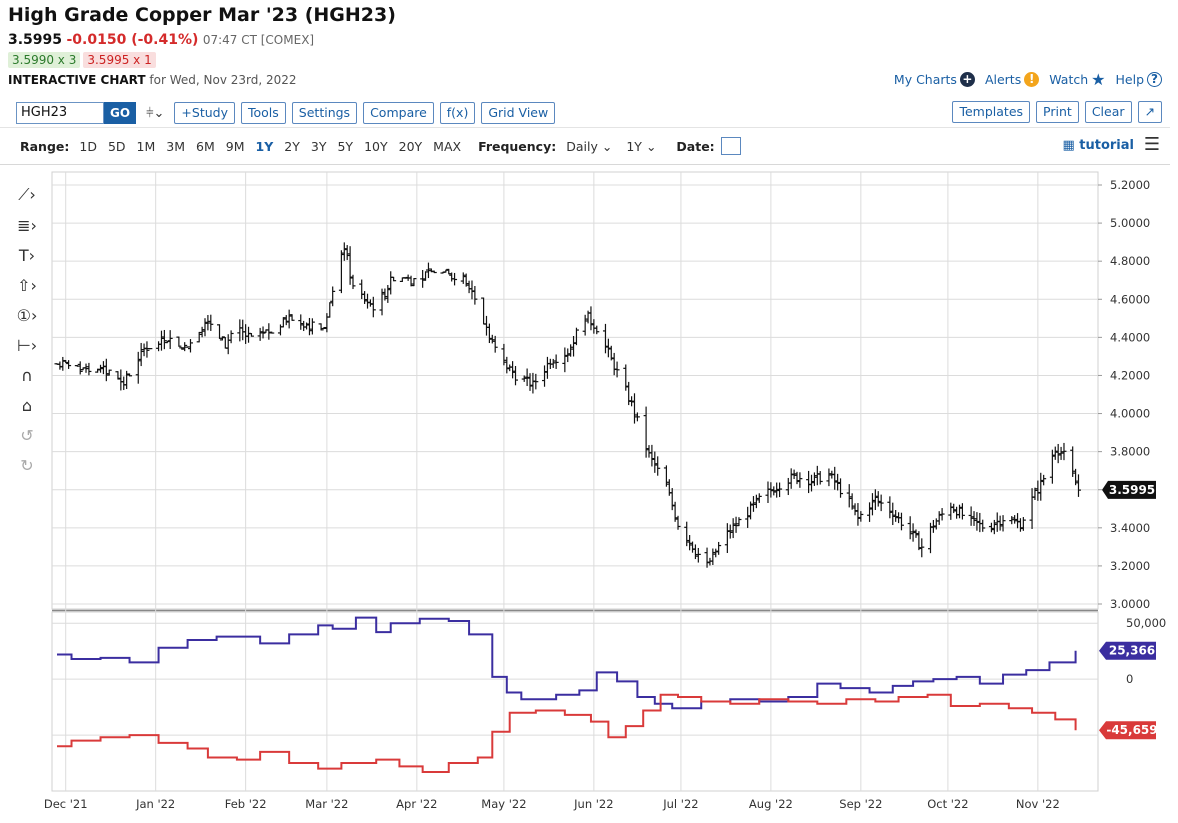 The height and width of the screenshot is (823, 1178). What do you see at coordinates (634, 146) in the screenshot?
I see `period-value: 1Y` at bounding box center [634, 146].